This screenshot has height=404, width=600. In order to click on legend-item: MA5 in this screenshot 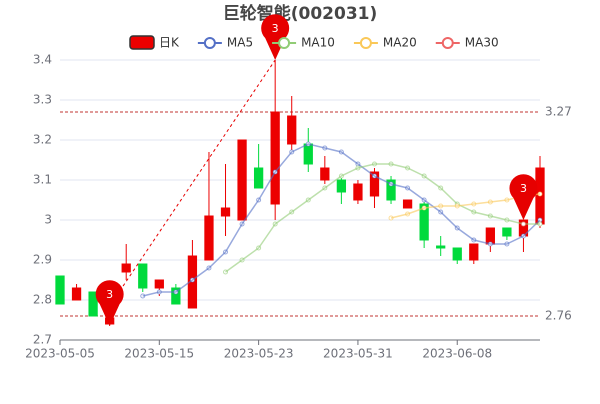, I will do `click(225, 43)`.